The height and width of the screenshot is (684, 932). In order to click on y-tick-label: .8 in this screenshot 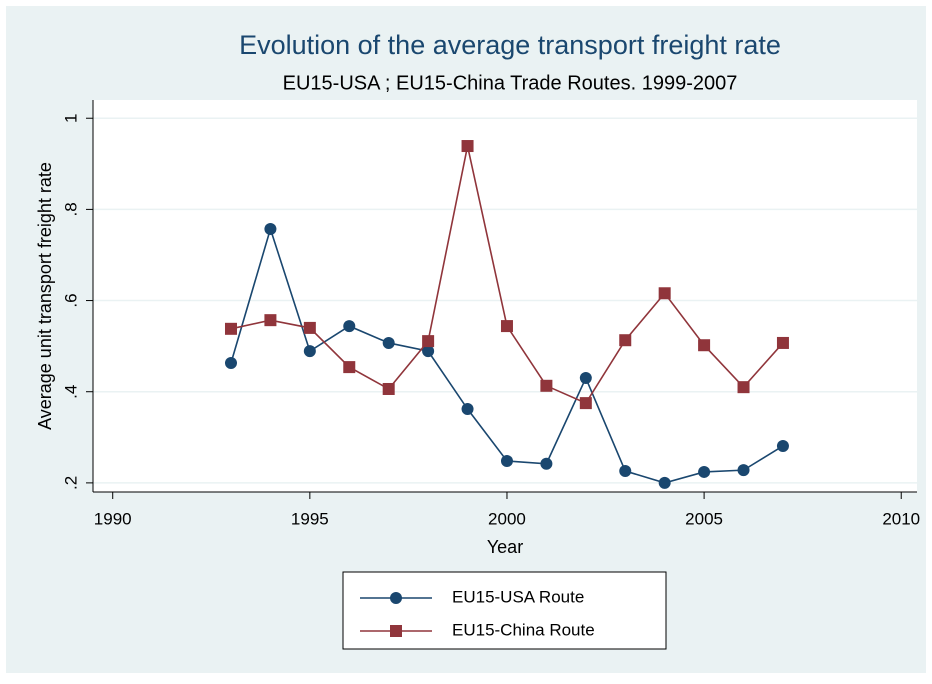, I will do `click(70, 209)`.